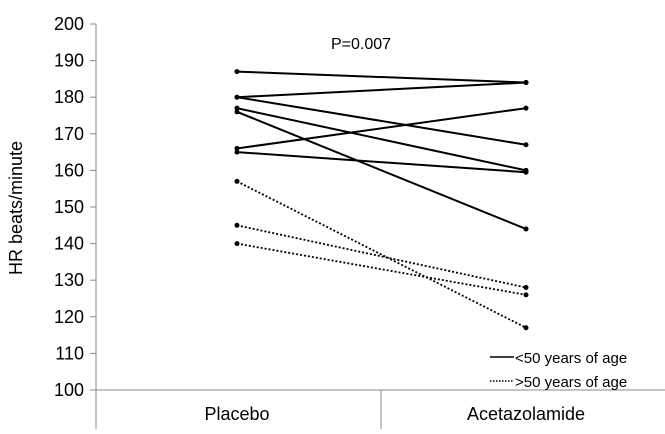  Describe the element at coordinates (69, 390) in the screenshot. I see `y-tick-label: 100` at that location.